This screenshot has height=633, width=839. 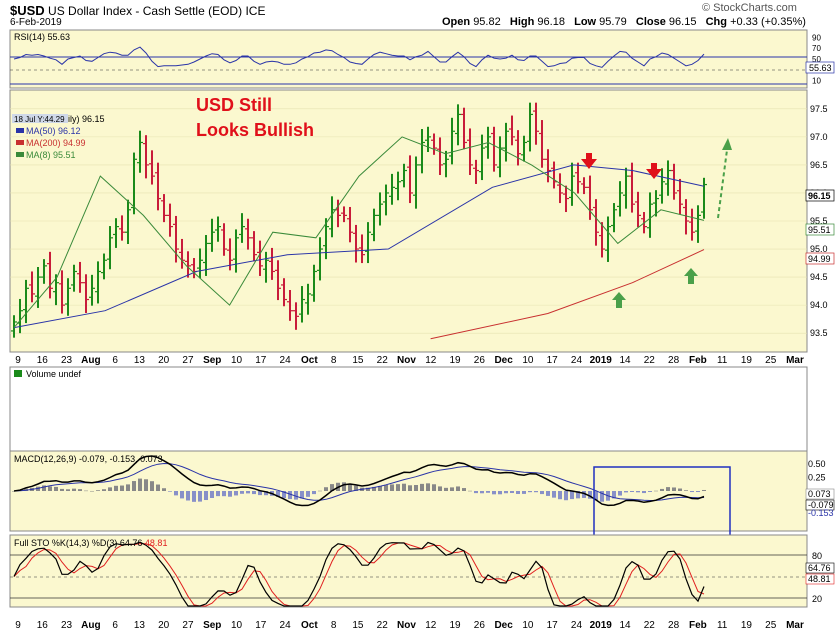 What do you see at coordinates (359, 481) in the screenshot?
I see `macd-line` at bounding box center [359, 481].